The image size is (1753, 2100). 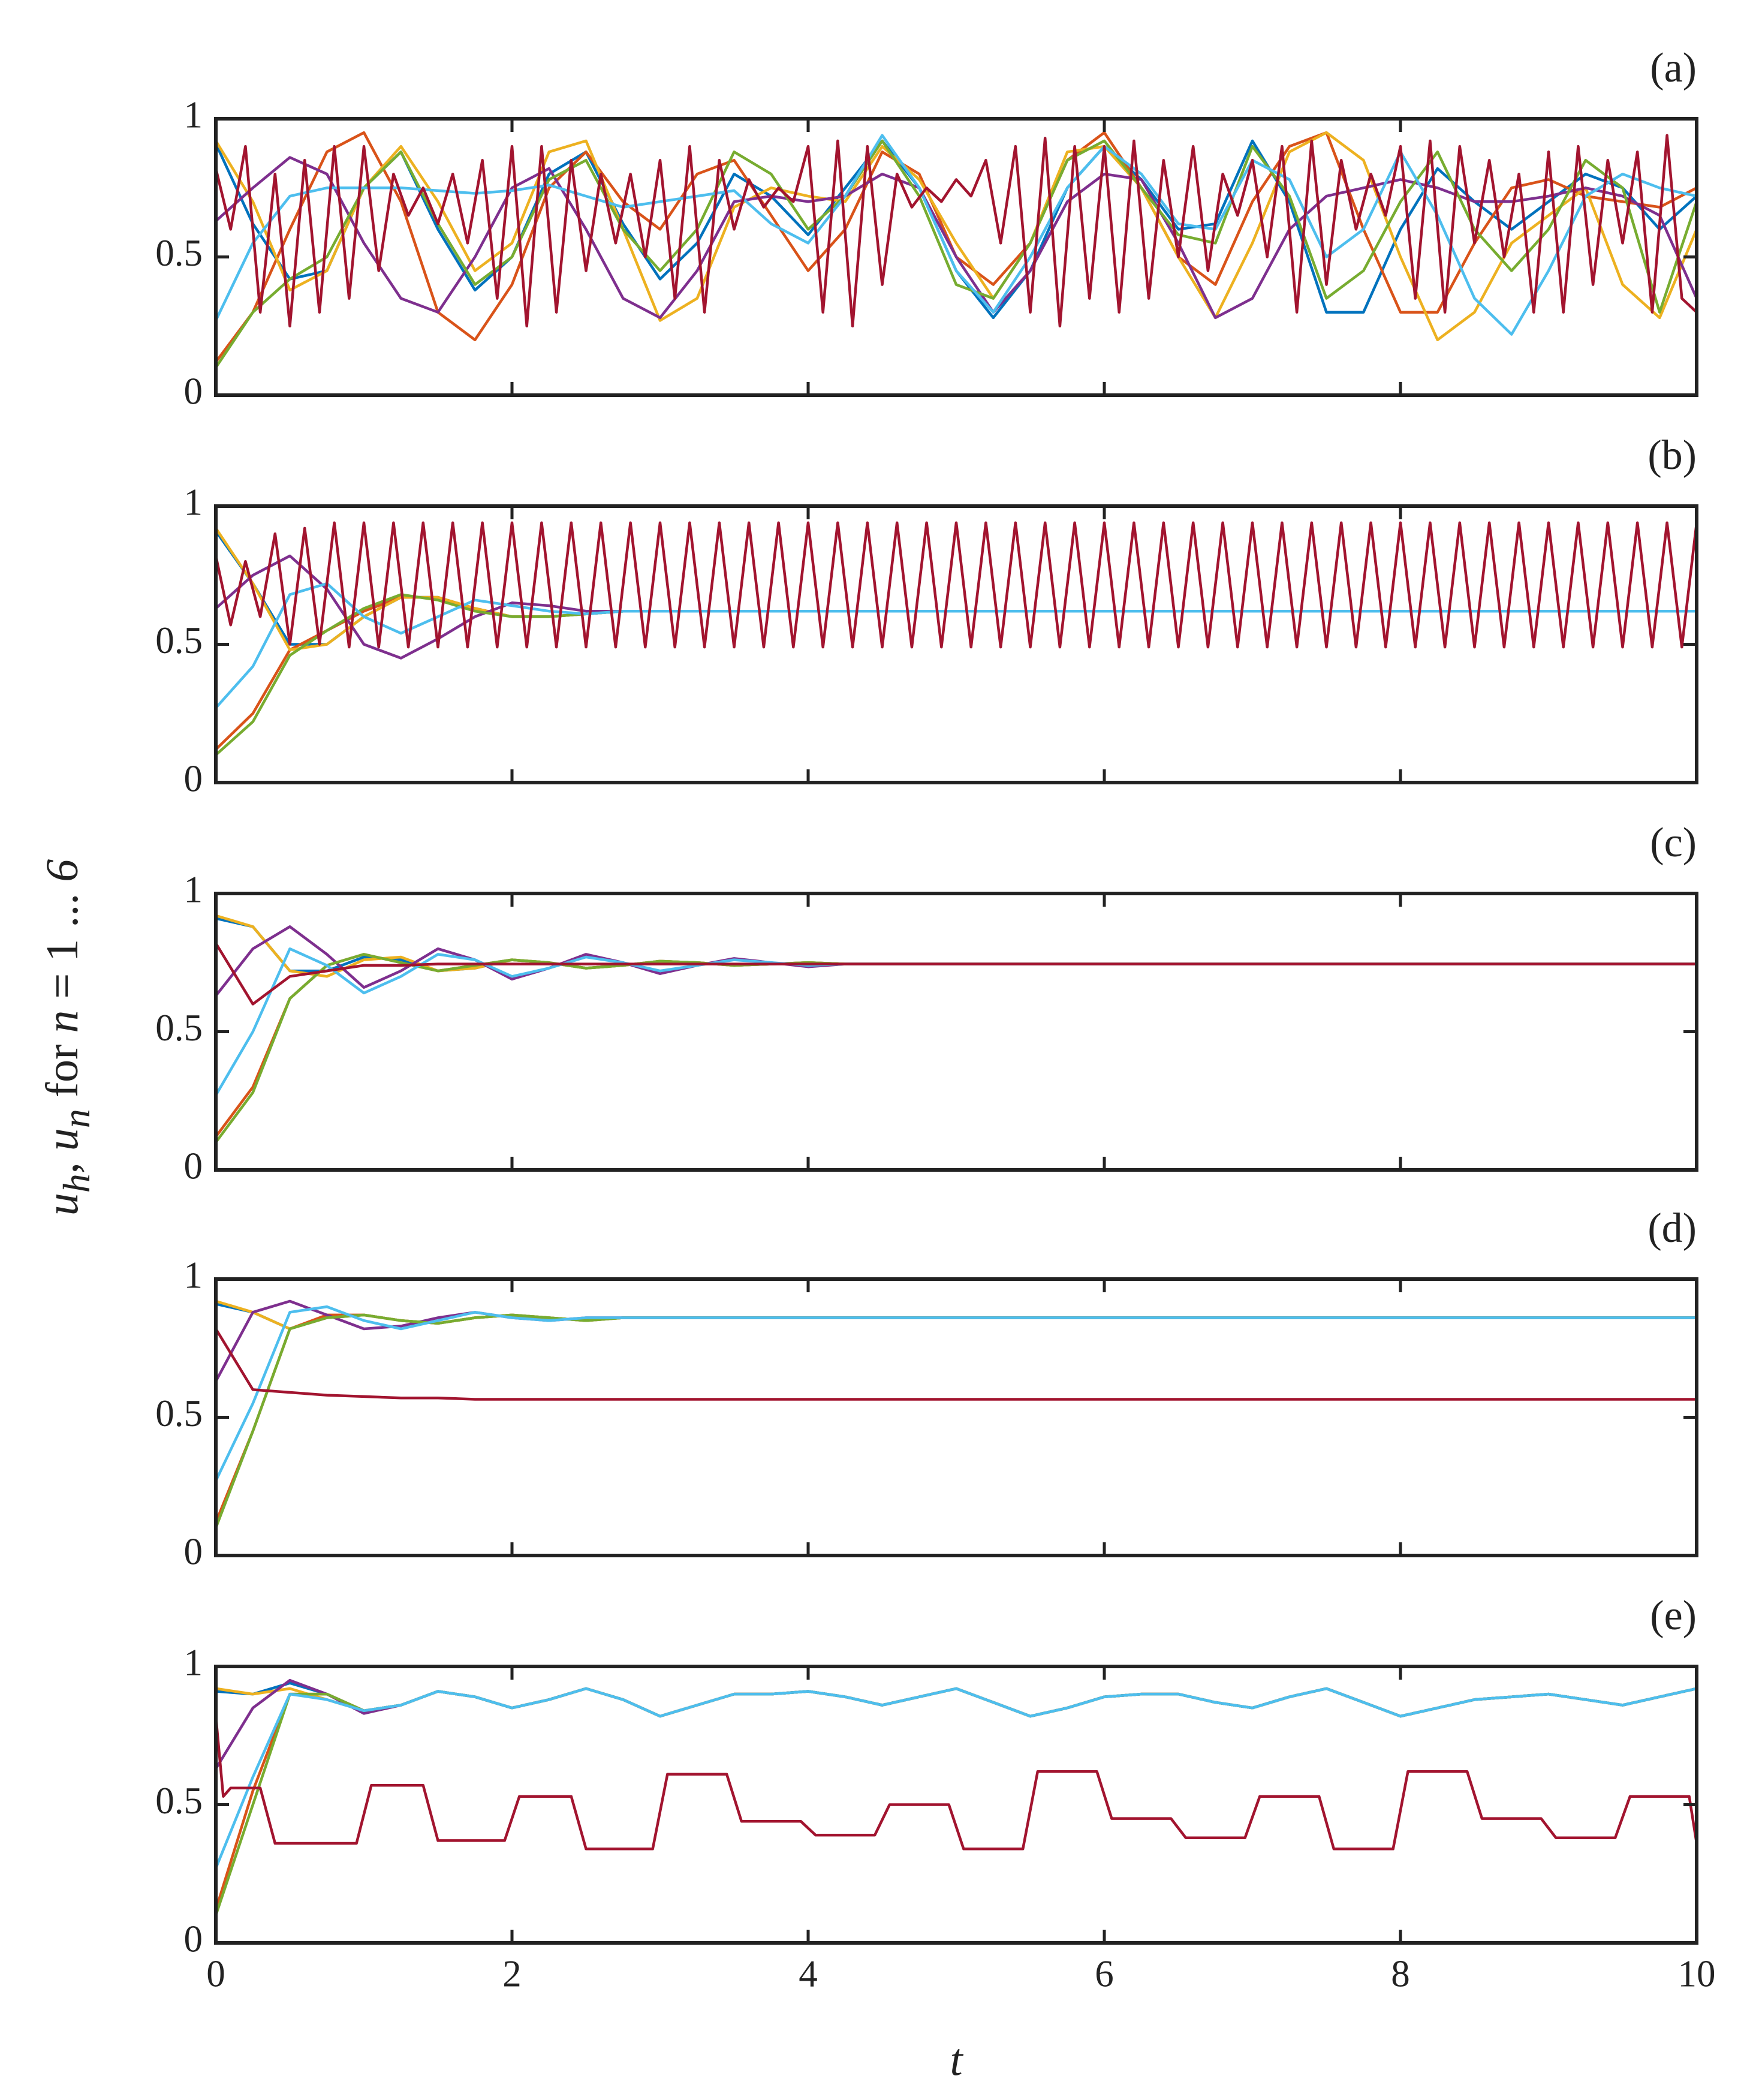 What do you see at coordinates (808, 1973) in the screenshot?
I see `x-tick-label: 4` at bounding box center [808, 1973].